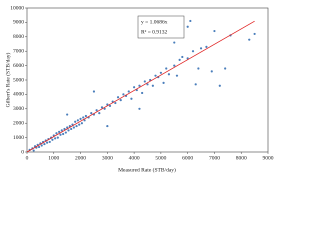  I want to click on y-tick-label: 6000, so click(18, 66).